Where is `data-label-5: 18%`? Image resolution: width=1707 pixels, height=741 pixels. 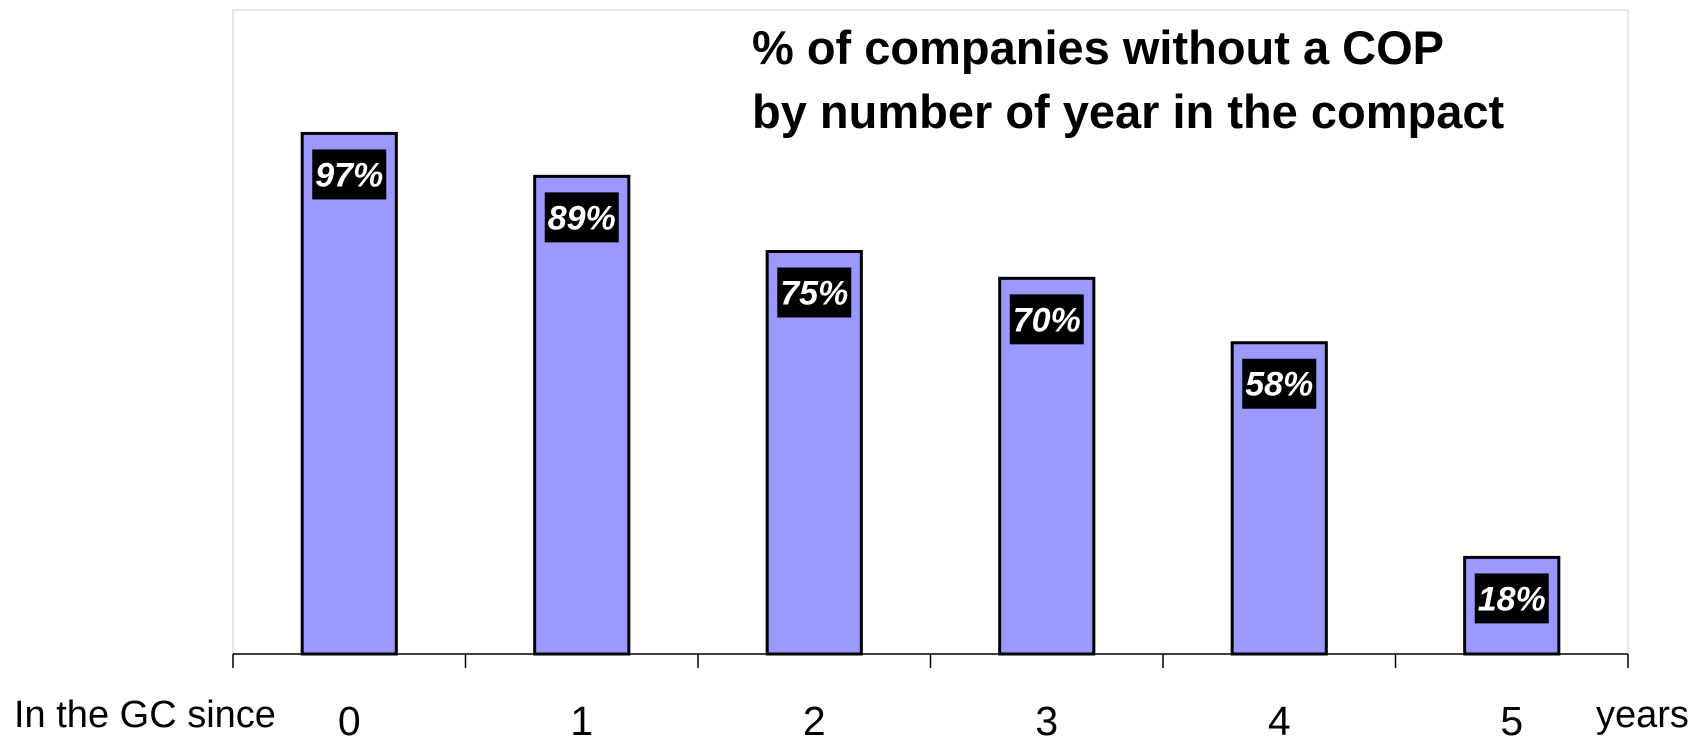 data-label-5: 18% is located at coordinates (1512, 599).